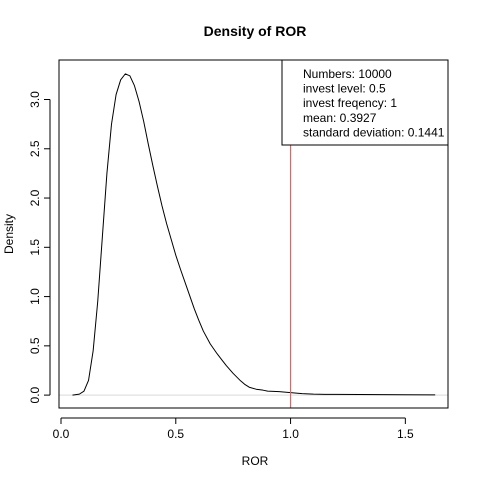 The height and width of the screenshot is (485, 480). Describe the element at coordinates (35, 197) in the screenshot. I see `y-tick-label: 2.0` at that location.